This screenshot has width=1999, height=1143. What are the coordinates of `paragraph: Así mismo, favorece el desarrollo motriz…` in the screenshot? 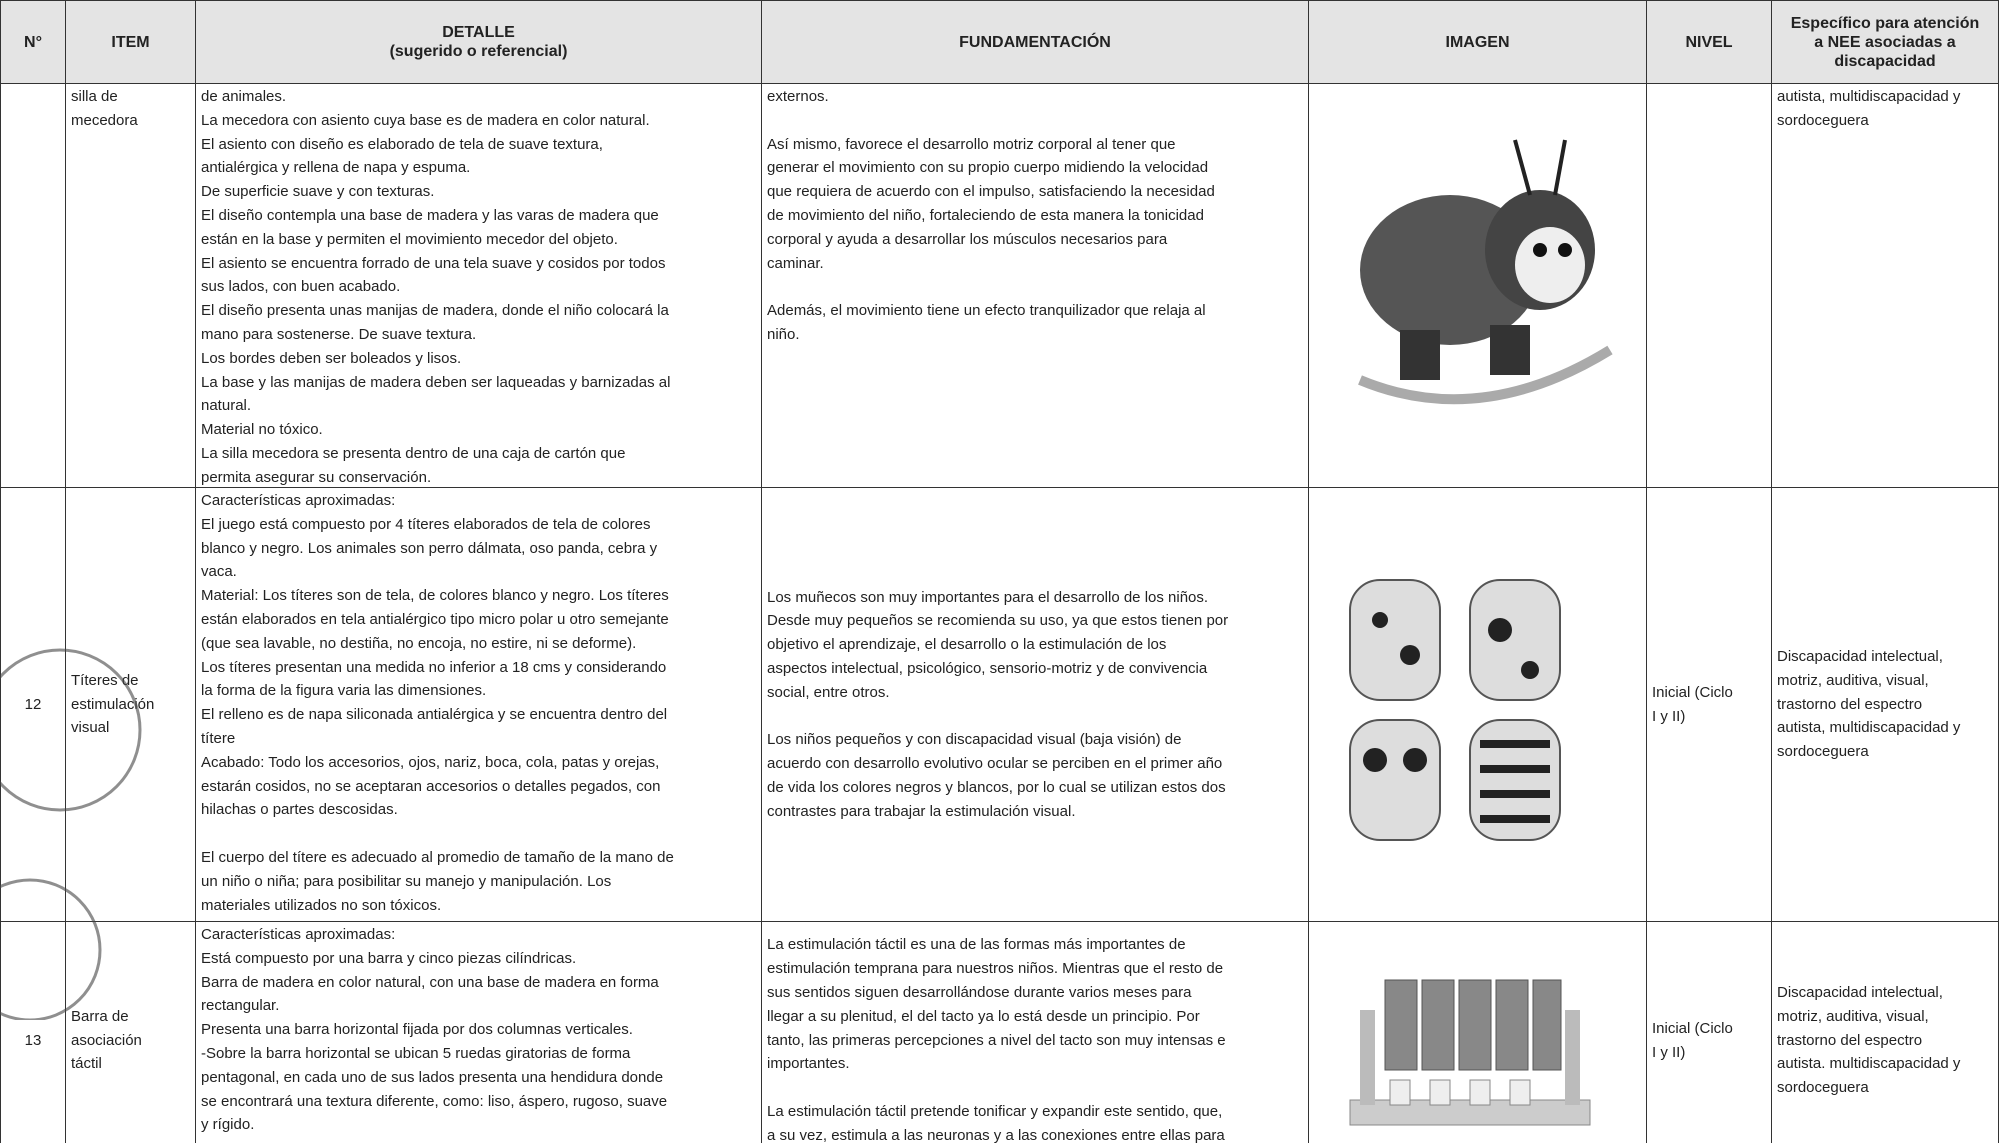 It's located at (1035, 204).